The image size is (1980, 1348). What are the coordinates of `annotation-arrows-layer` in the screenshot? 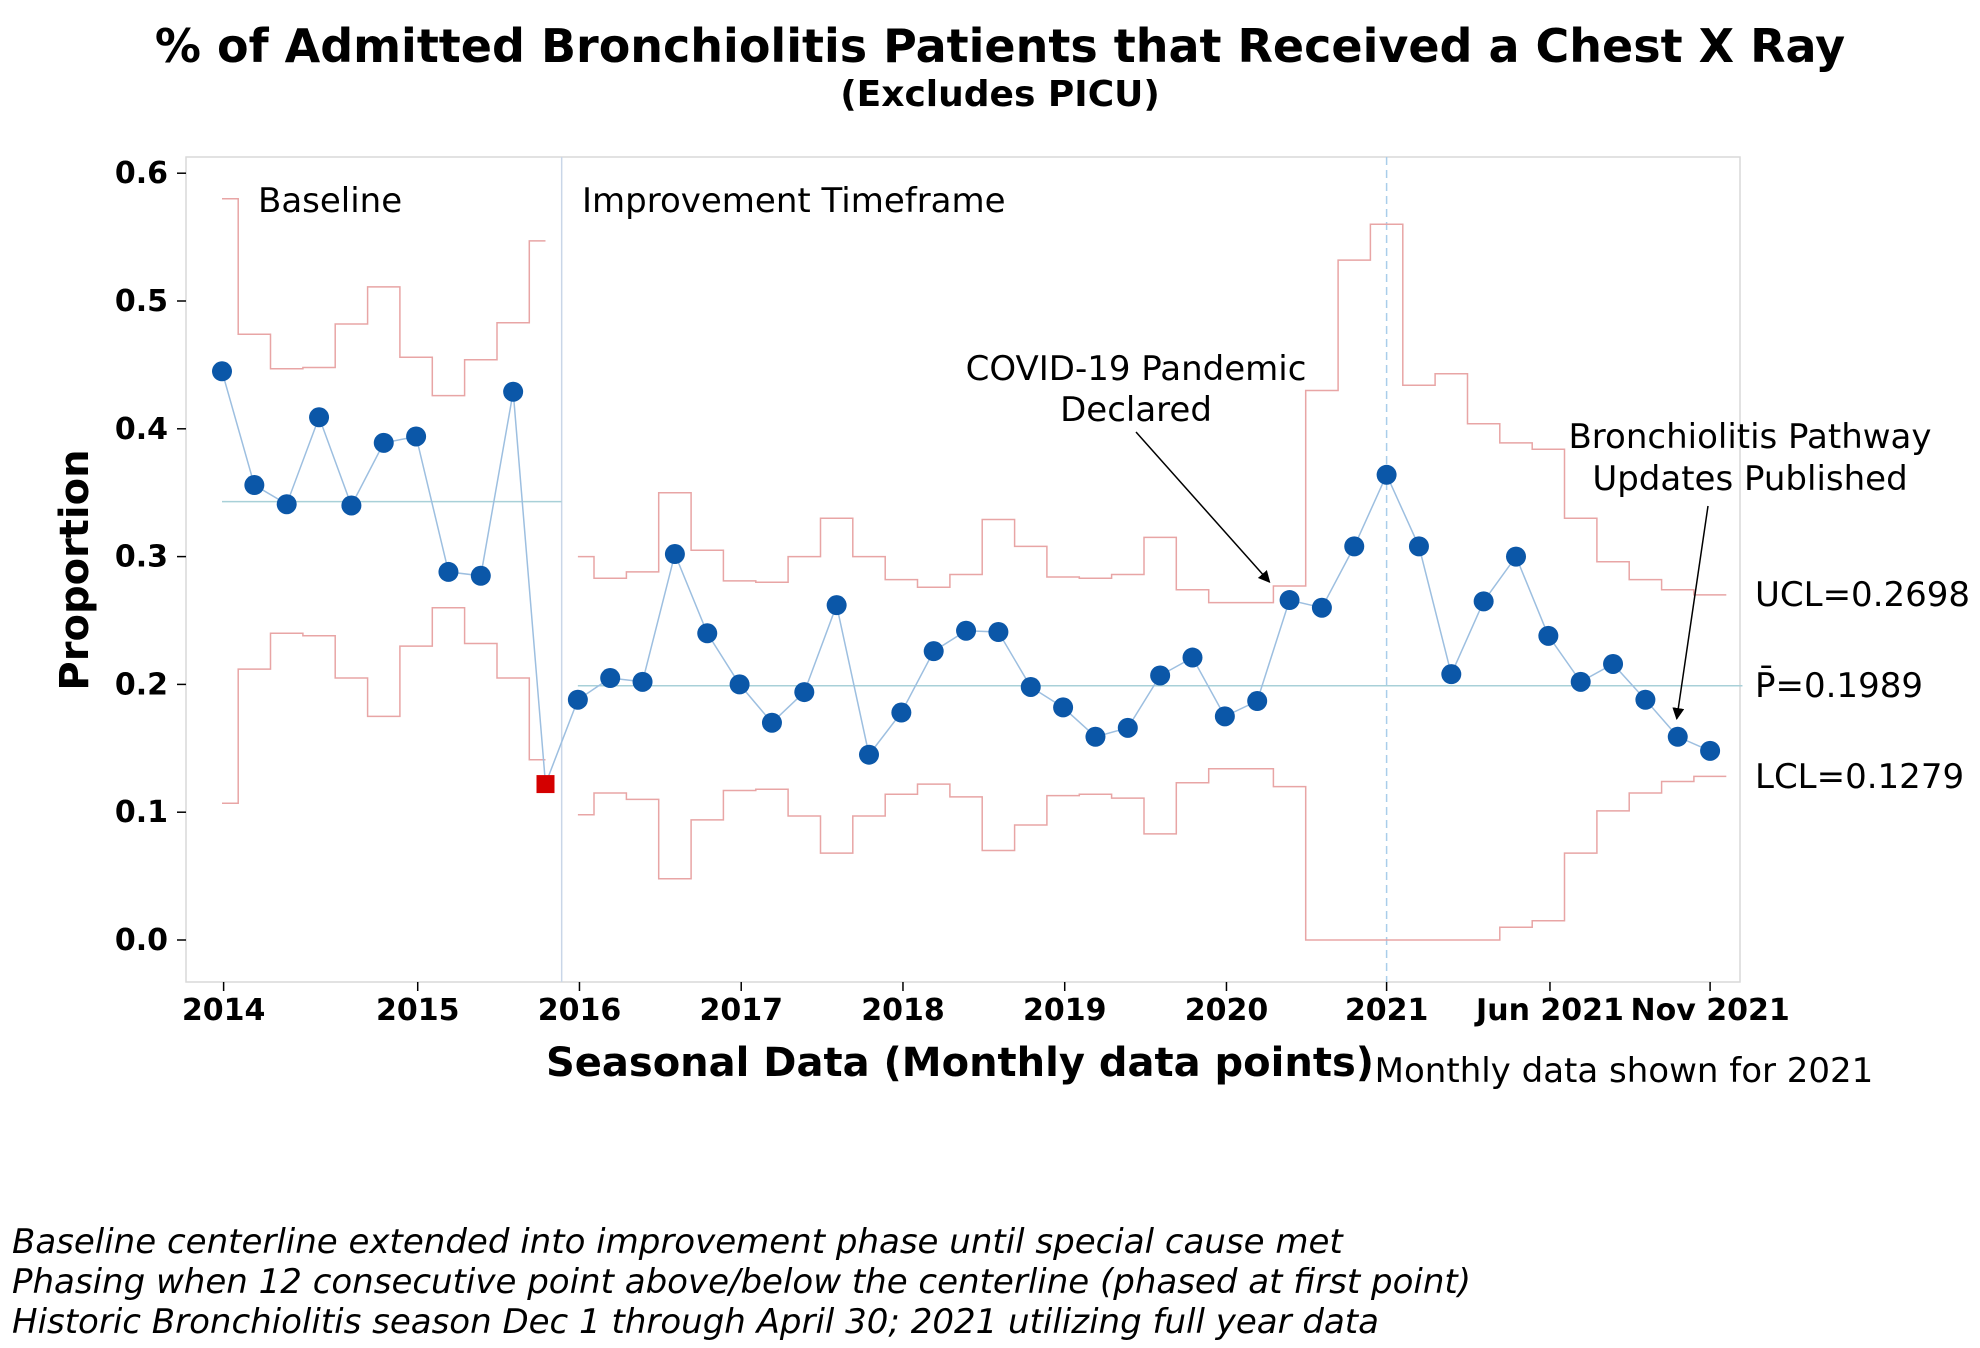 It's located at (1422, 575).